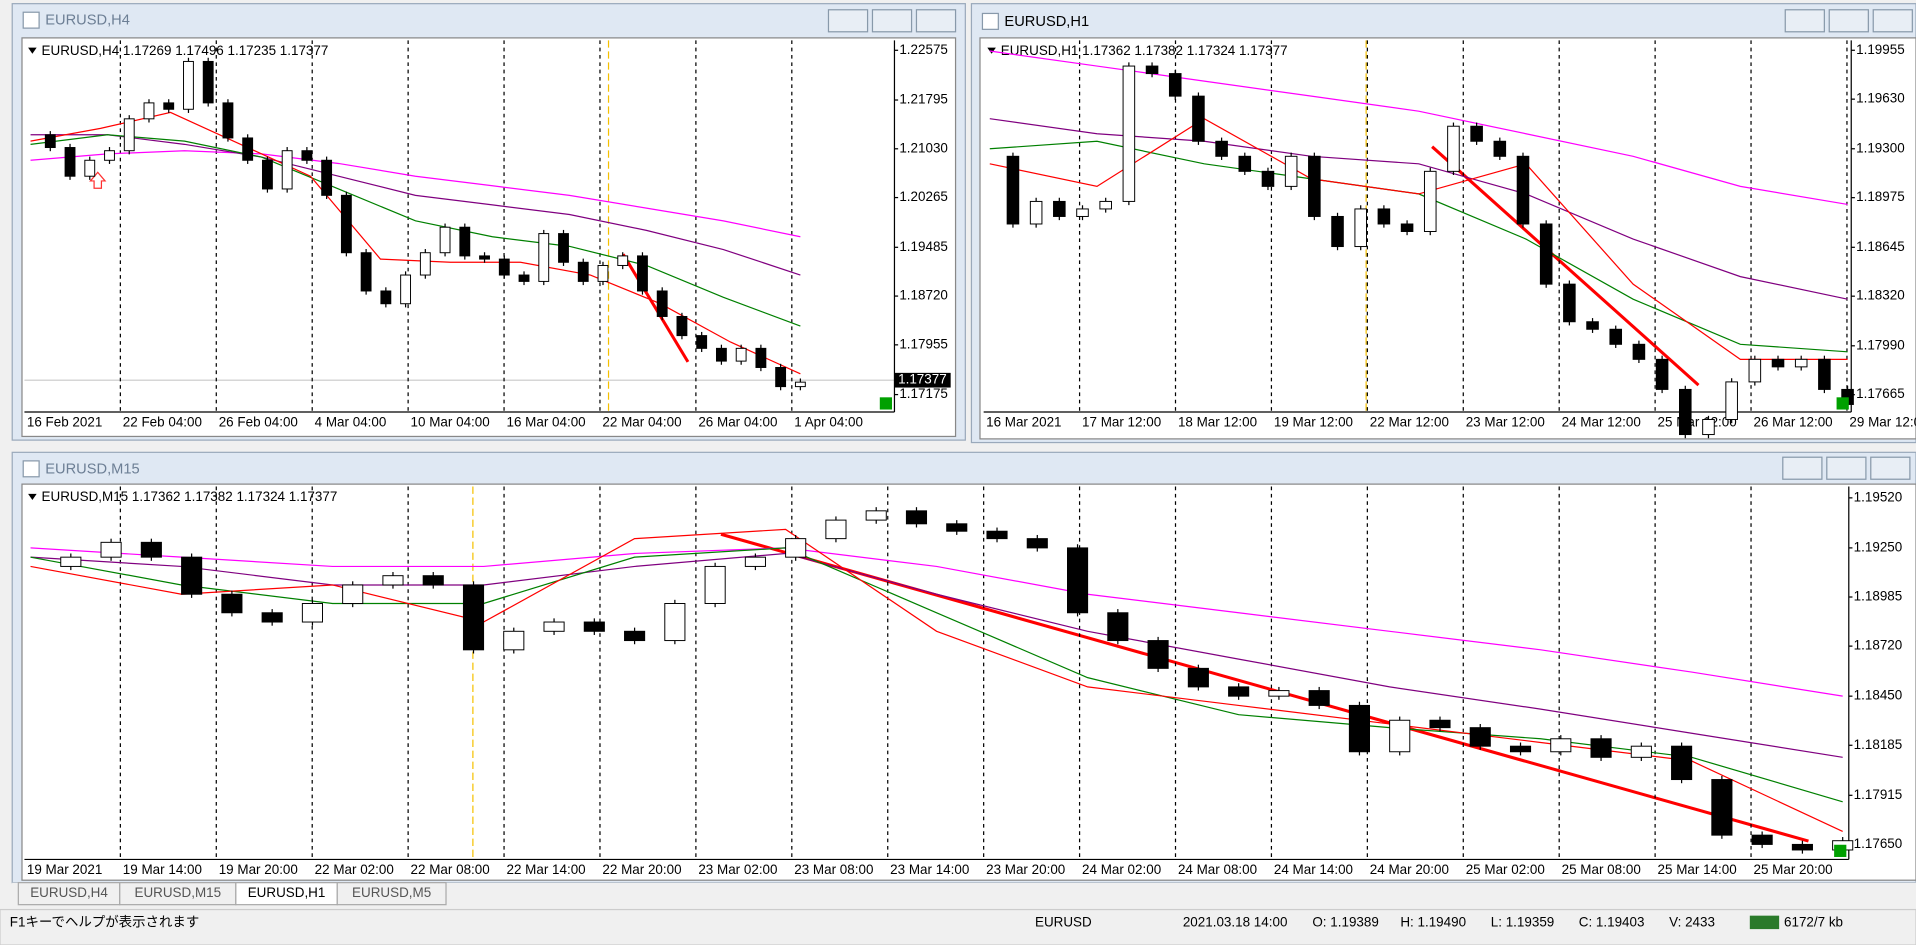 Image resolution: width=1916 pixels, height=945 pixels. Describe the element at coordinates (1880, 196) in the screenshot. I see `y-tick-label: 1.18975` at that location.